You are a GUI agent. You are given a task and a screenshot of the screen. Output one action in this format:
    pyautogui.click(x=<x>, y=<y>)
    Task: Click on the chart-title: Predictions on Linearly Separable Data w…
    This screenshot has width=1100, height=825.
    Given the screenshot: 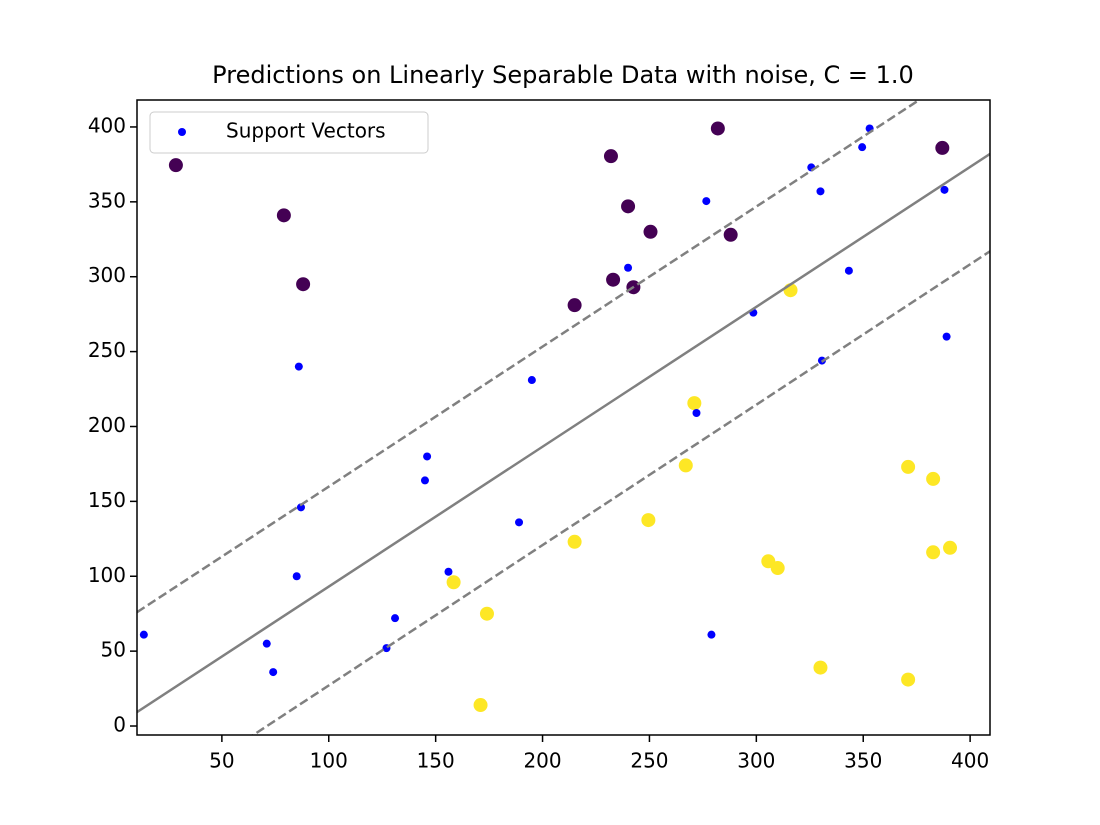 What is the action you would take?
    pyautogui.click(x=563, y=75)
    